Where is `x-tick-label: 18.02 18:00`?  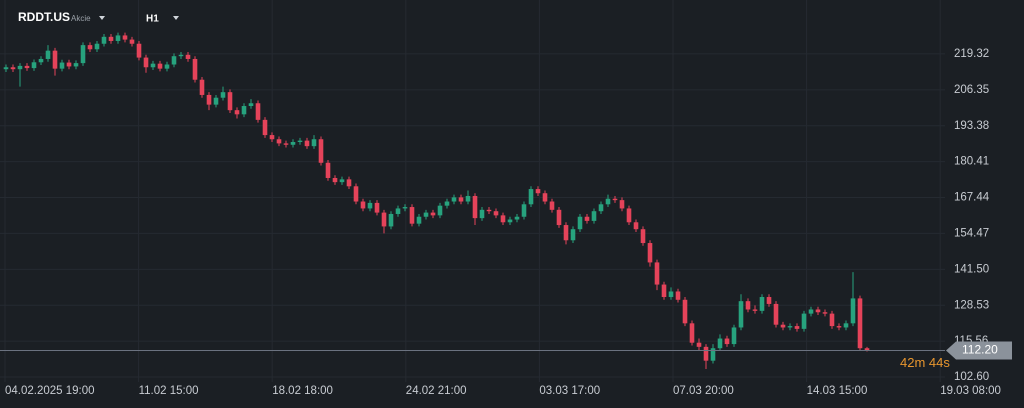
x-tick-label: 18.02 18:00 is located at coordinates (302, 391).